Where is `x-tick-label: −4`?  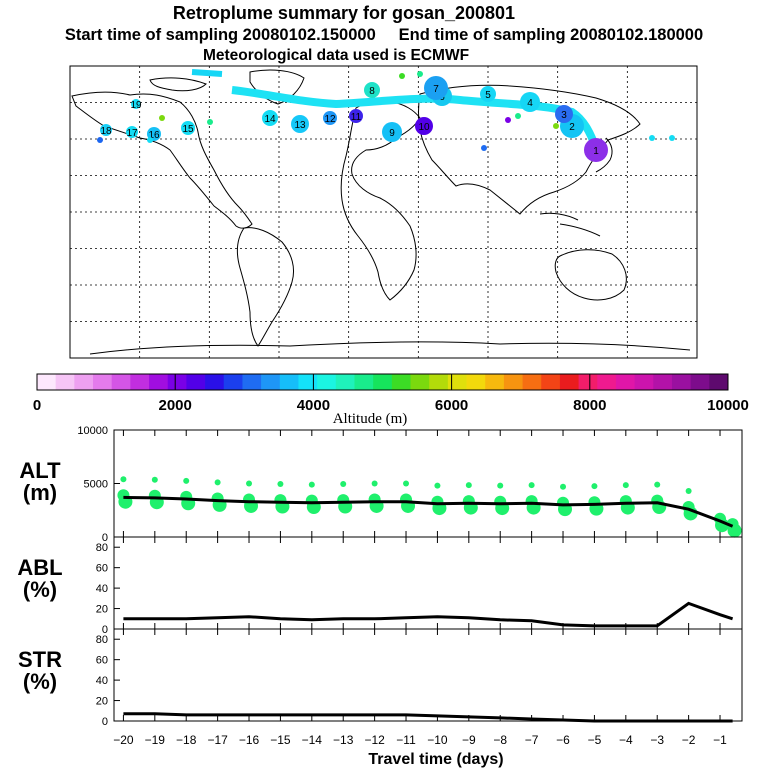
x-tick-label: −4 is located at coordinates (626, 740).